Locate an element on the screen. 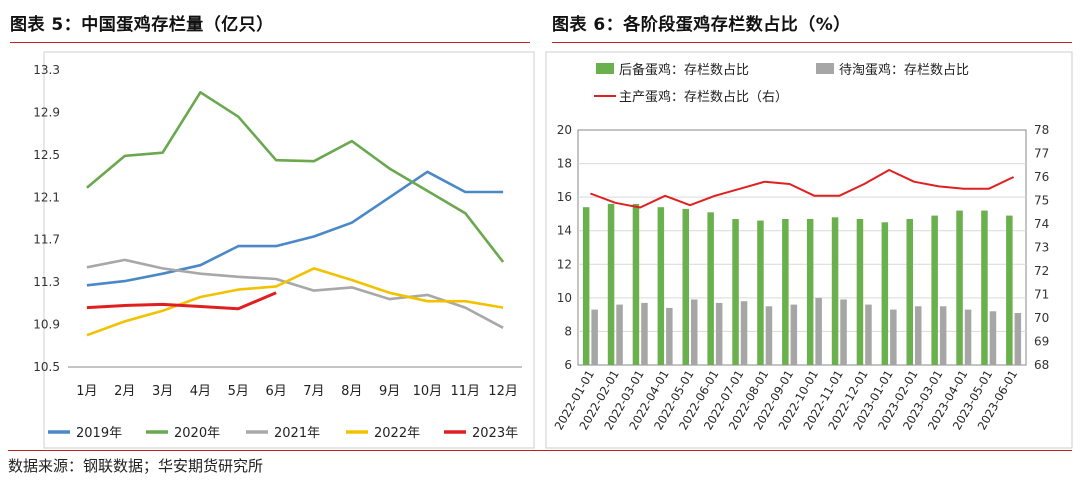 Image resolution: width=1080 pixels, height=488 pixels. source-rule is located at coordinates (540, 450).